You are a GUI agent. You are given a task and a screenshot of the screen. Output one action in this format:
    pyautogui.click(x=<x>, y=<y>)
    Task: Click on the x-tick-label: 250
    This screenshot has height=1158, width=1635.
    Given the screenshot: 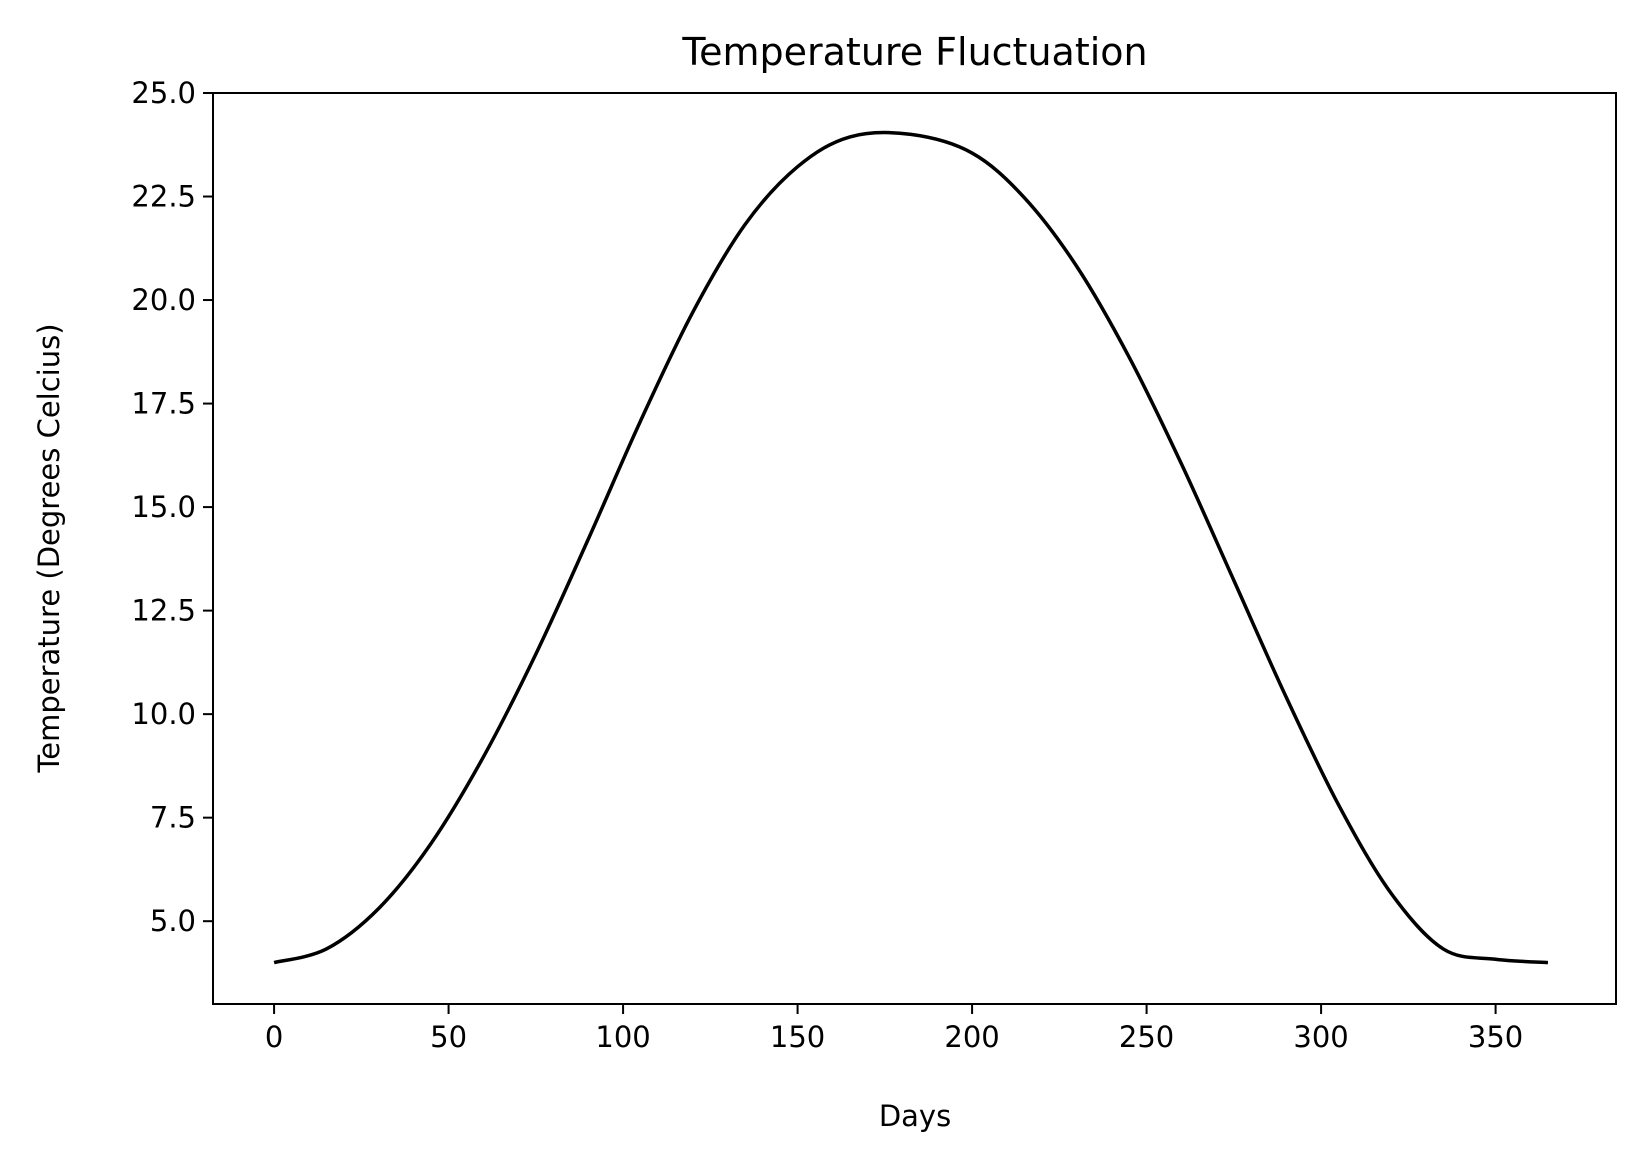 What is the action you would take?
    pyautogui.click(x=1146, y=1037)
    